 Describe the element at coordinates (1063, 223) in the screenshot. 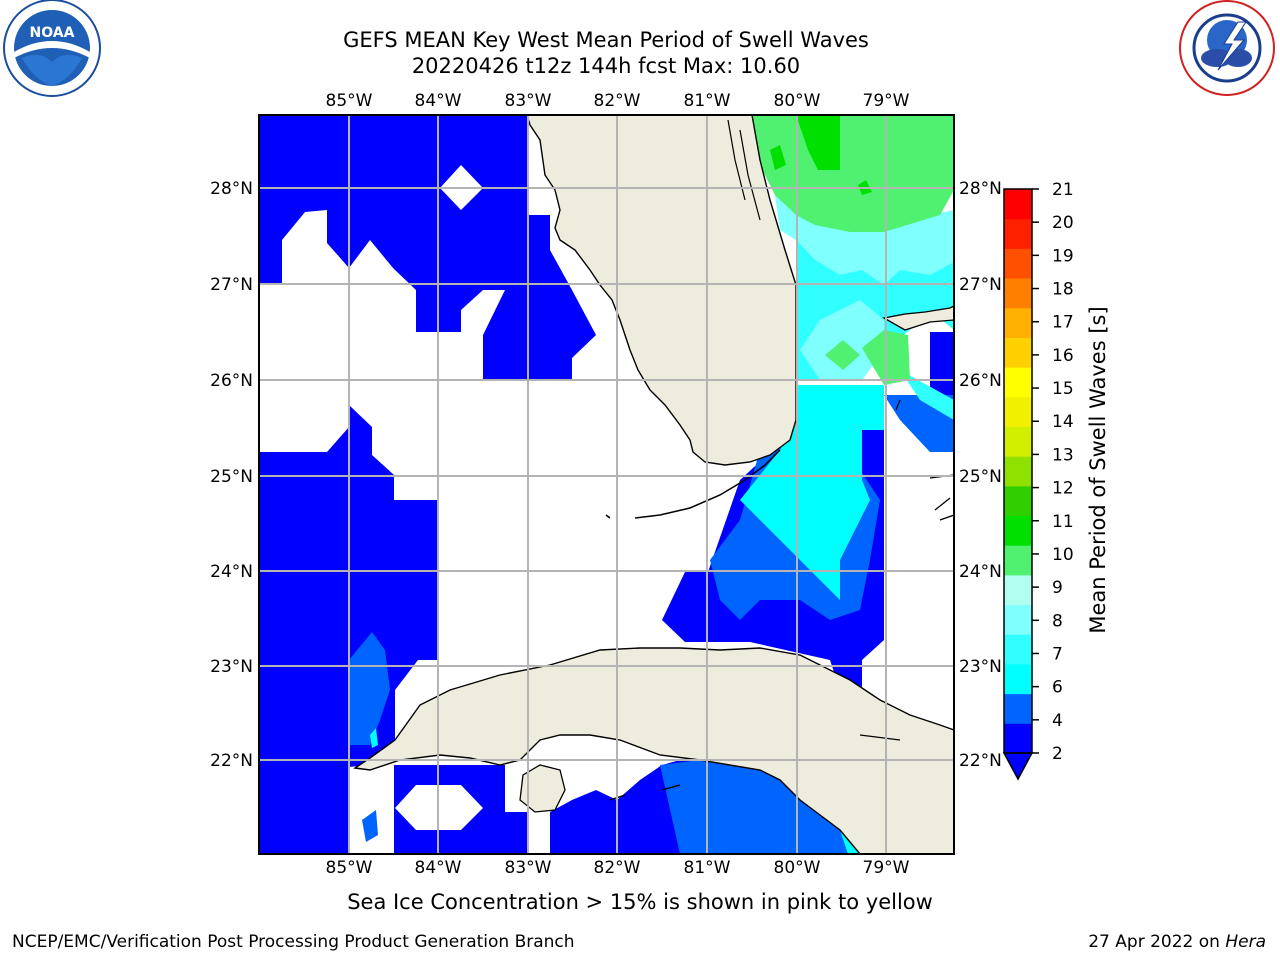

I see `colorbar-tick-label: 20` at that location.